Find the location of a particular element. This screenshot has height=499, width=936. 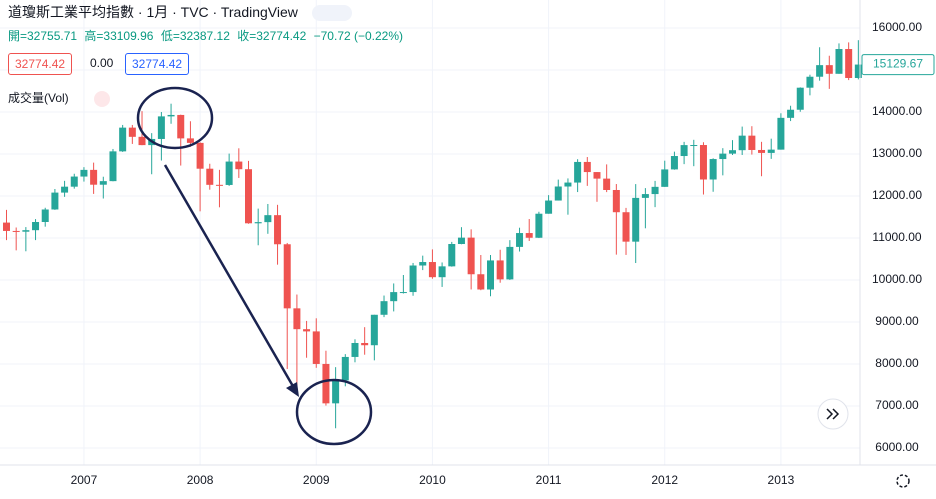

y-tick-label: 9000.00 is located at coordinates (897, 321).